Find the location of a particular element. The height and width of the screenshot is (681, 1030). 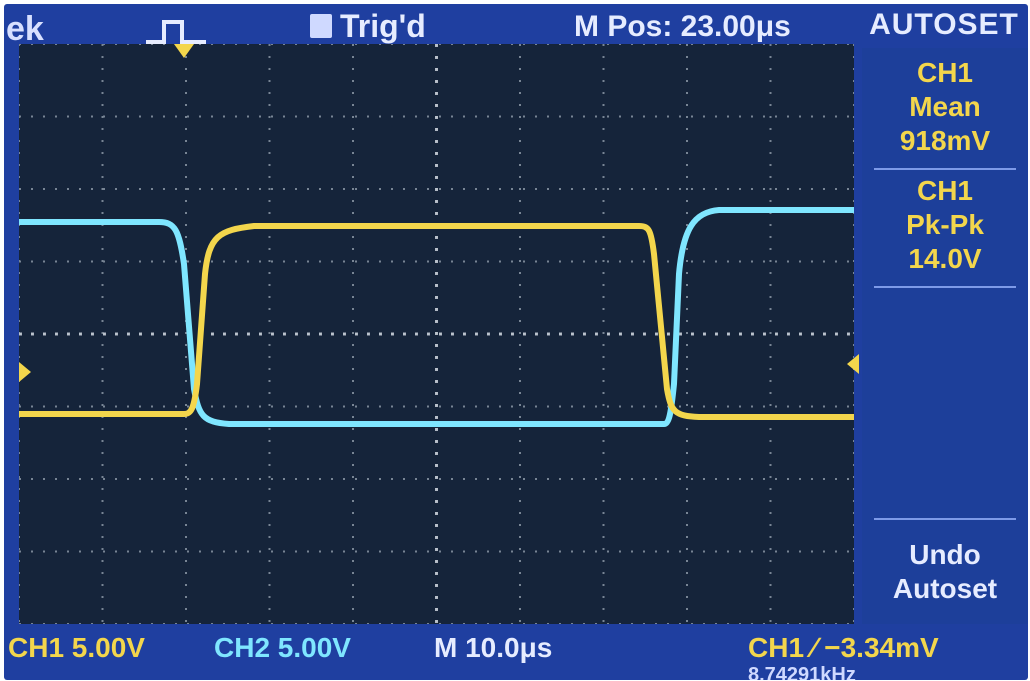

brand-text: ek is located at coordinates (25, 29).